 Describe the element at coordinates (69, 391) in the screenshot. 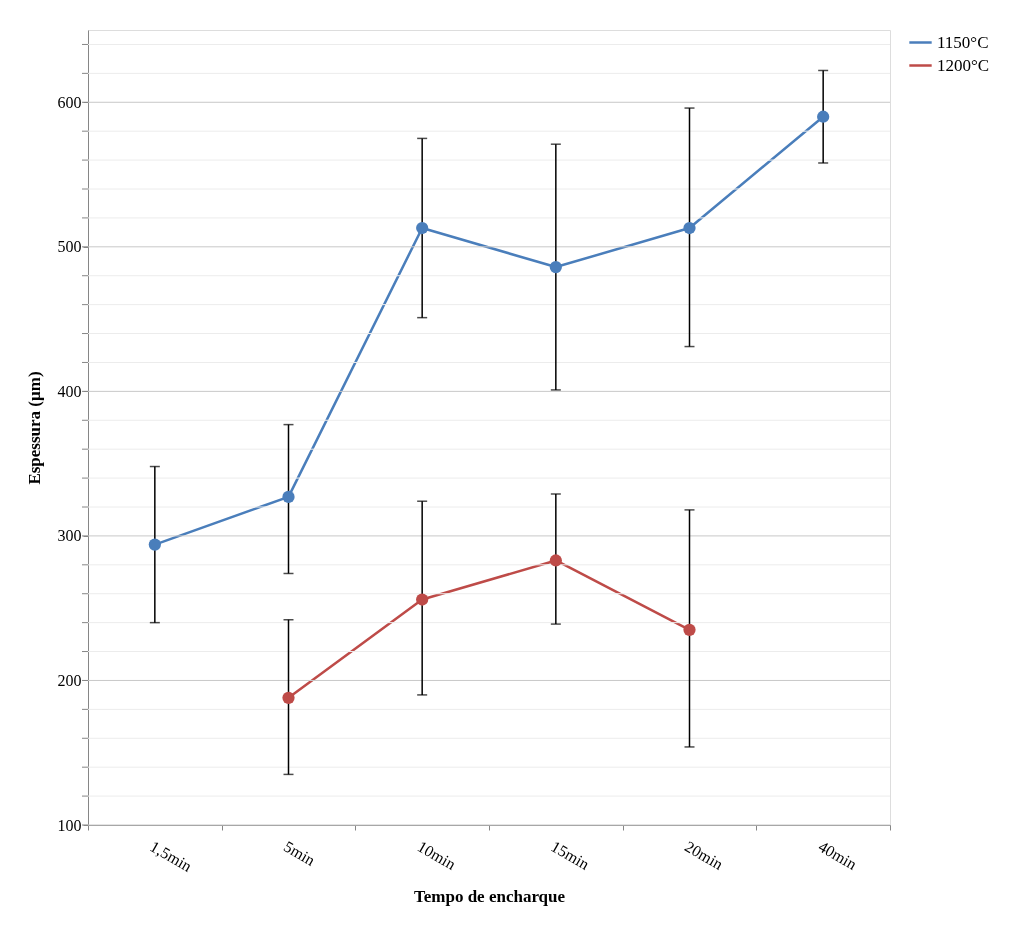

I see `y-tick-label: 400` at that location.